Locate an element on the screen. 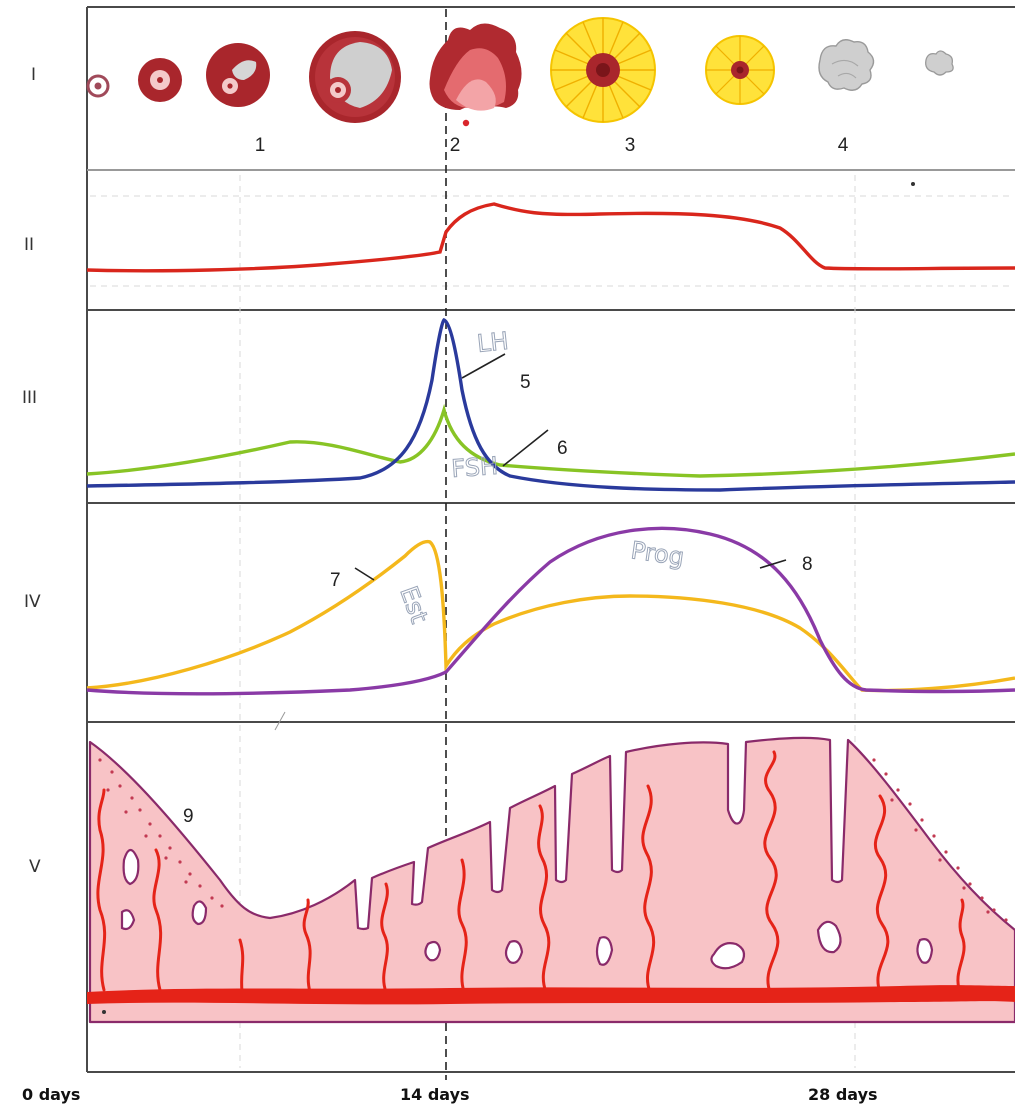 The image size is (1015, 1106). pencil-note-lh: LH is located at coordinates (493, 342).